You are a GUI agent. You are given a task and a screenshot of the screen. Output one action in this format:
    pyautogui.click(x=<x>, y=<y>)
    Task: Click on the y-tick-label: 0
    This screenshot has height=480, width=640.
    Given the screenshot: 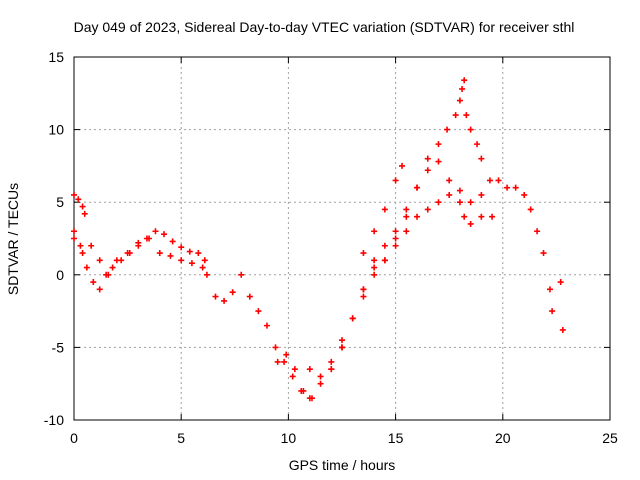 What is the action you would take?
    pyautogui.click(x=60, y=275)
    